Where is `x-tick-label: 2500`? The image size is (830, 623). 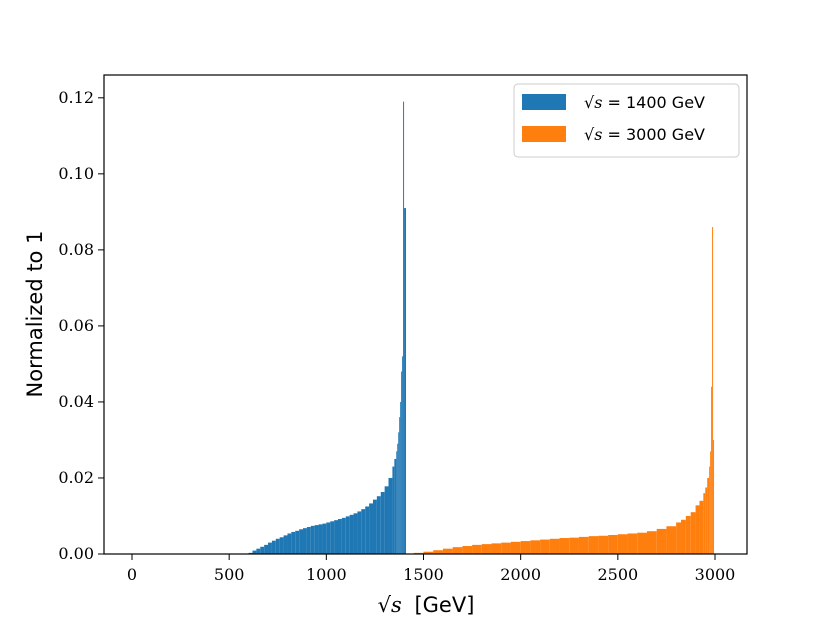 x-tick-label: 2500 is located at coordinates (617, 574).